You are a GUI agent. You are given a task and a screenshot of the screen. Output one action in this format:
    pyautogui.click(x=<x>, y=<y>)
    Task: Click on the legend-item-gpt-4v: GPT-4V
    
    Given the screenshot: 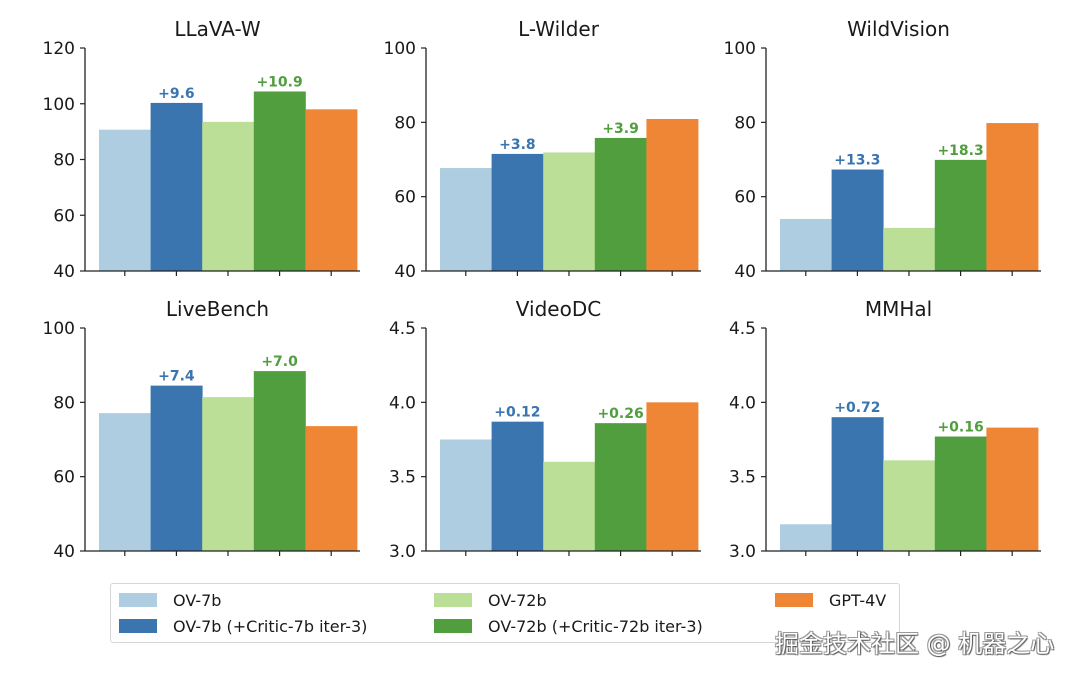 What is the action you would take?
    pyautogui.click(x=830, y=600)
    